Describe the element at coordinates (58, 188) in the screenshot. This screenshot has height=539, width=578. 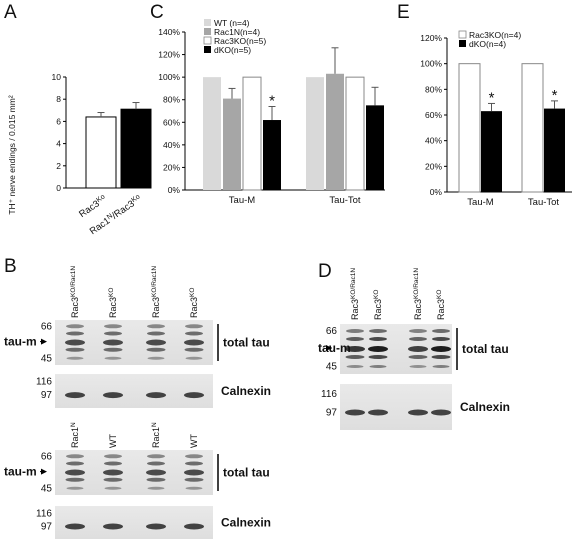
I see `chart-a-tick-label: 0` at that location.